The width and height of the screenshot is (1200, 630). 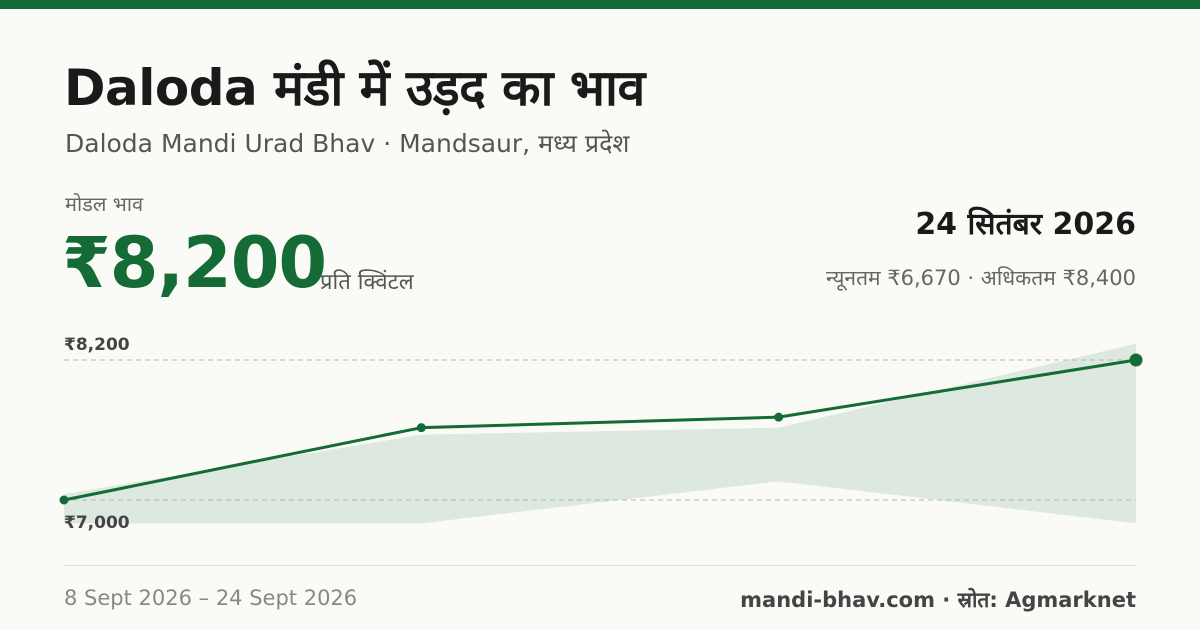 I want to click on model-price-value: ₹8,200, so click(x=194, y=263).